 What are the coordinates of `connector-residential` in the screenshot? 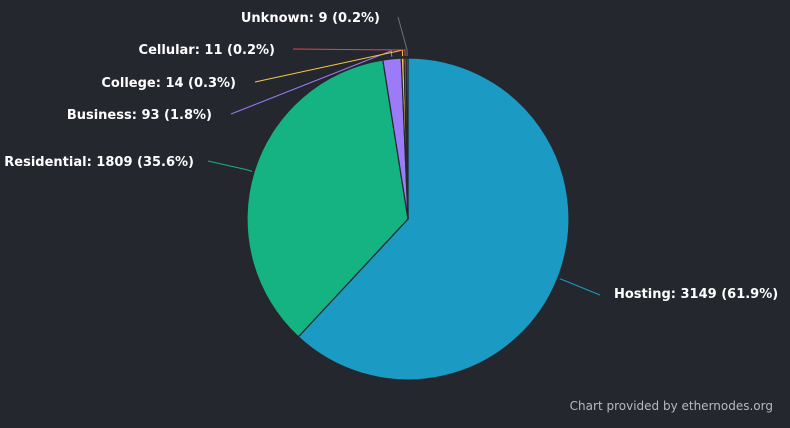 It's located at (230, 166).